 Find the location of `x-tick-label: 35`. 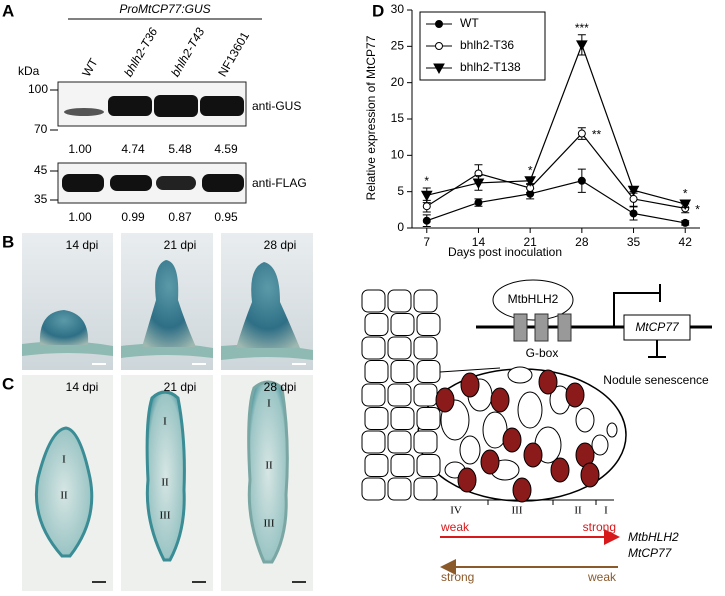

x-tick-label: 35 is located at coordinates (634, 242).